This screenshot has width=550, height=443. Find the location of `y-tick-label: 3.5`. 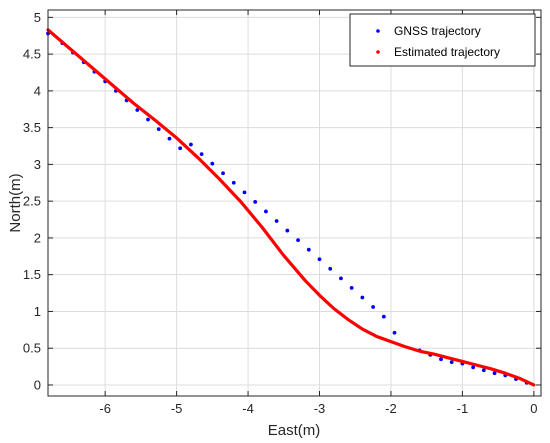

y-tick-label: 3.5 is located at coordinates (32, 127).